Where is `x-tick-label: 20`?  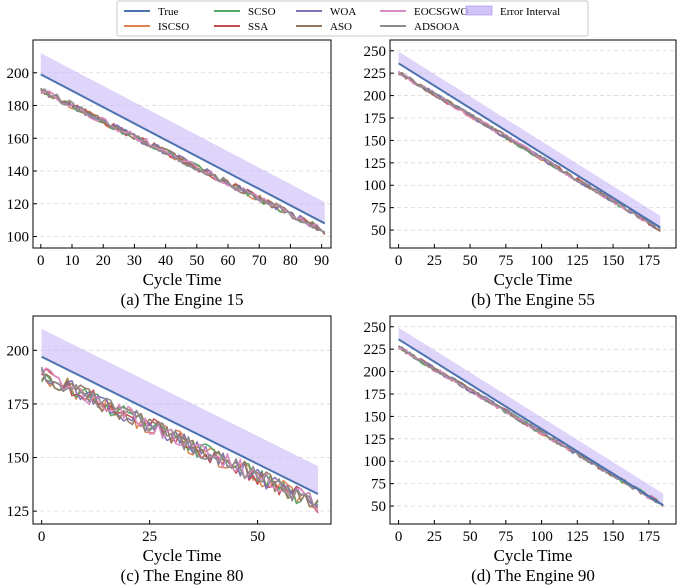 x-tick-label: 20 is located at coordinates (103, 261).